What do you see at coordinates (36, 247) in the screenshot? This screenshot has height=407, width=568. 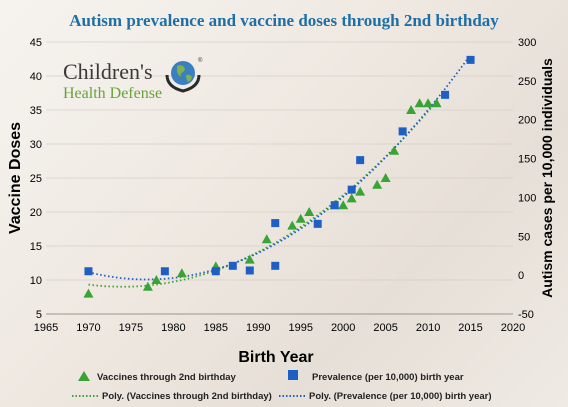 I see `left-tick-label: 15` at bounding box center [36, 247].